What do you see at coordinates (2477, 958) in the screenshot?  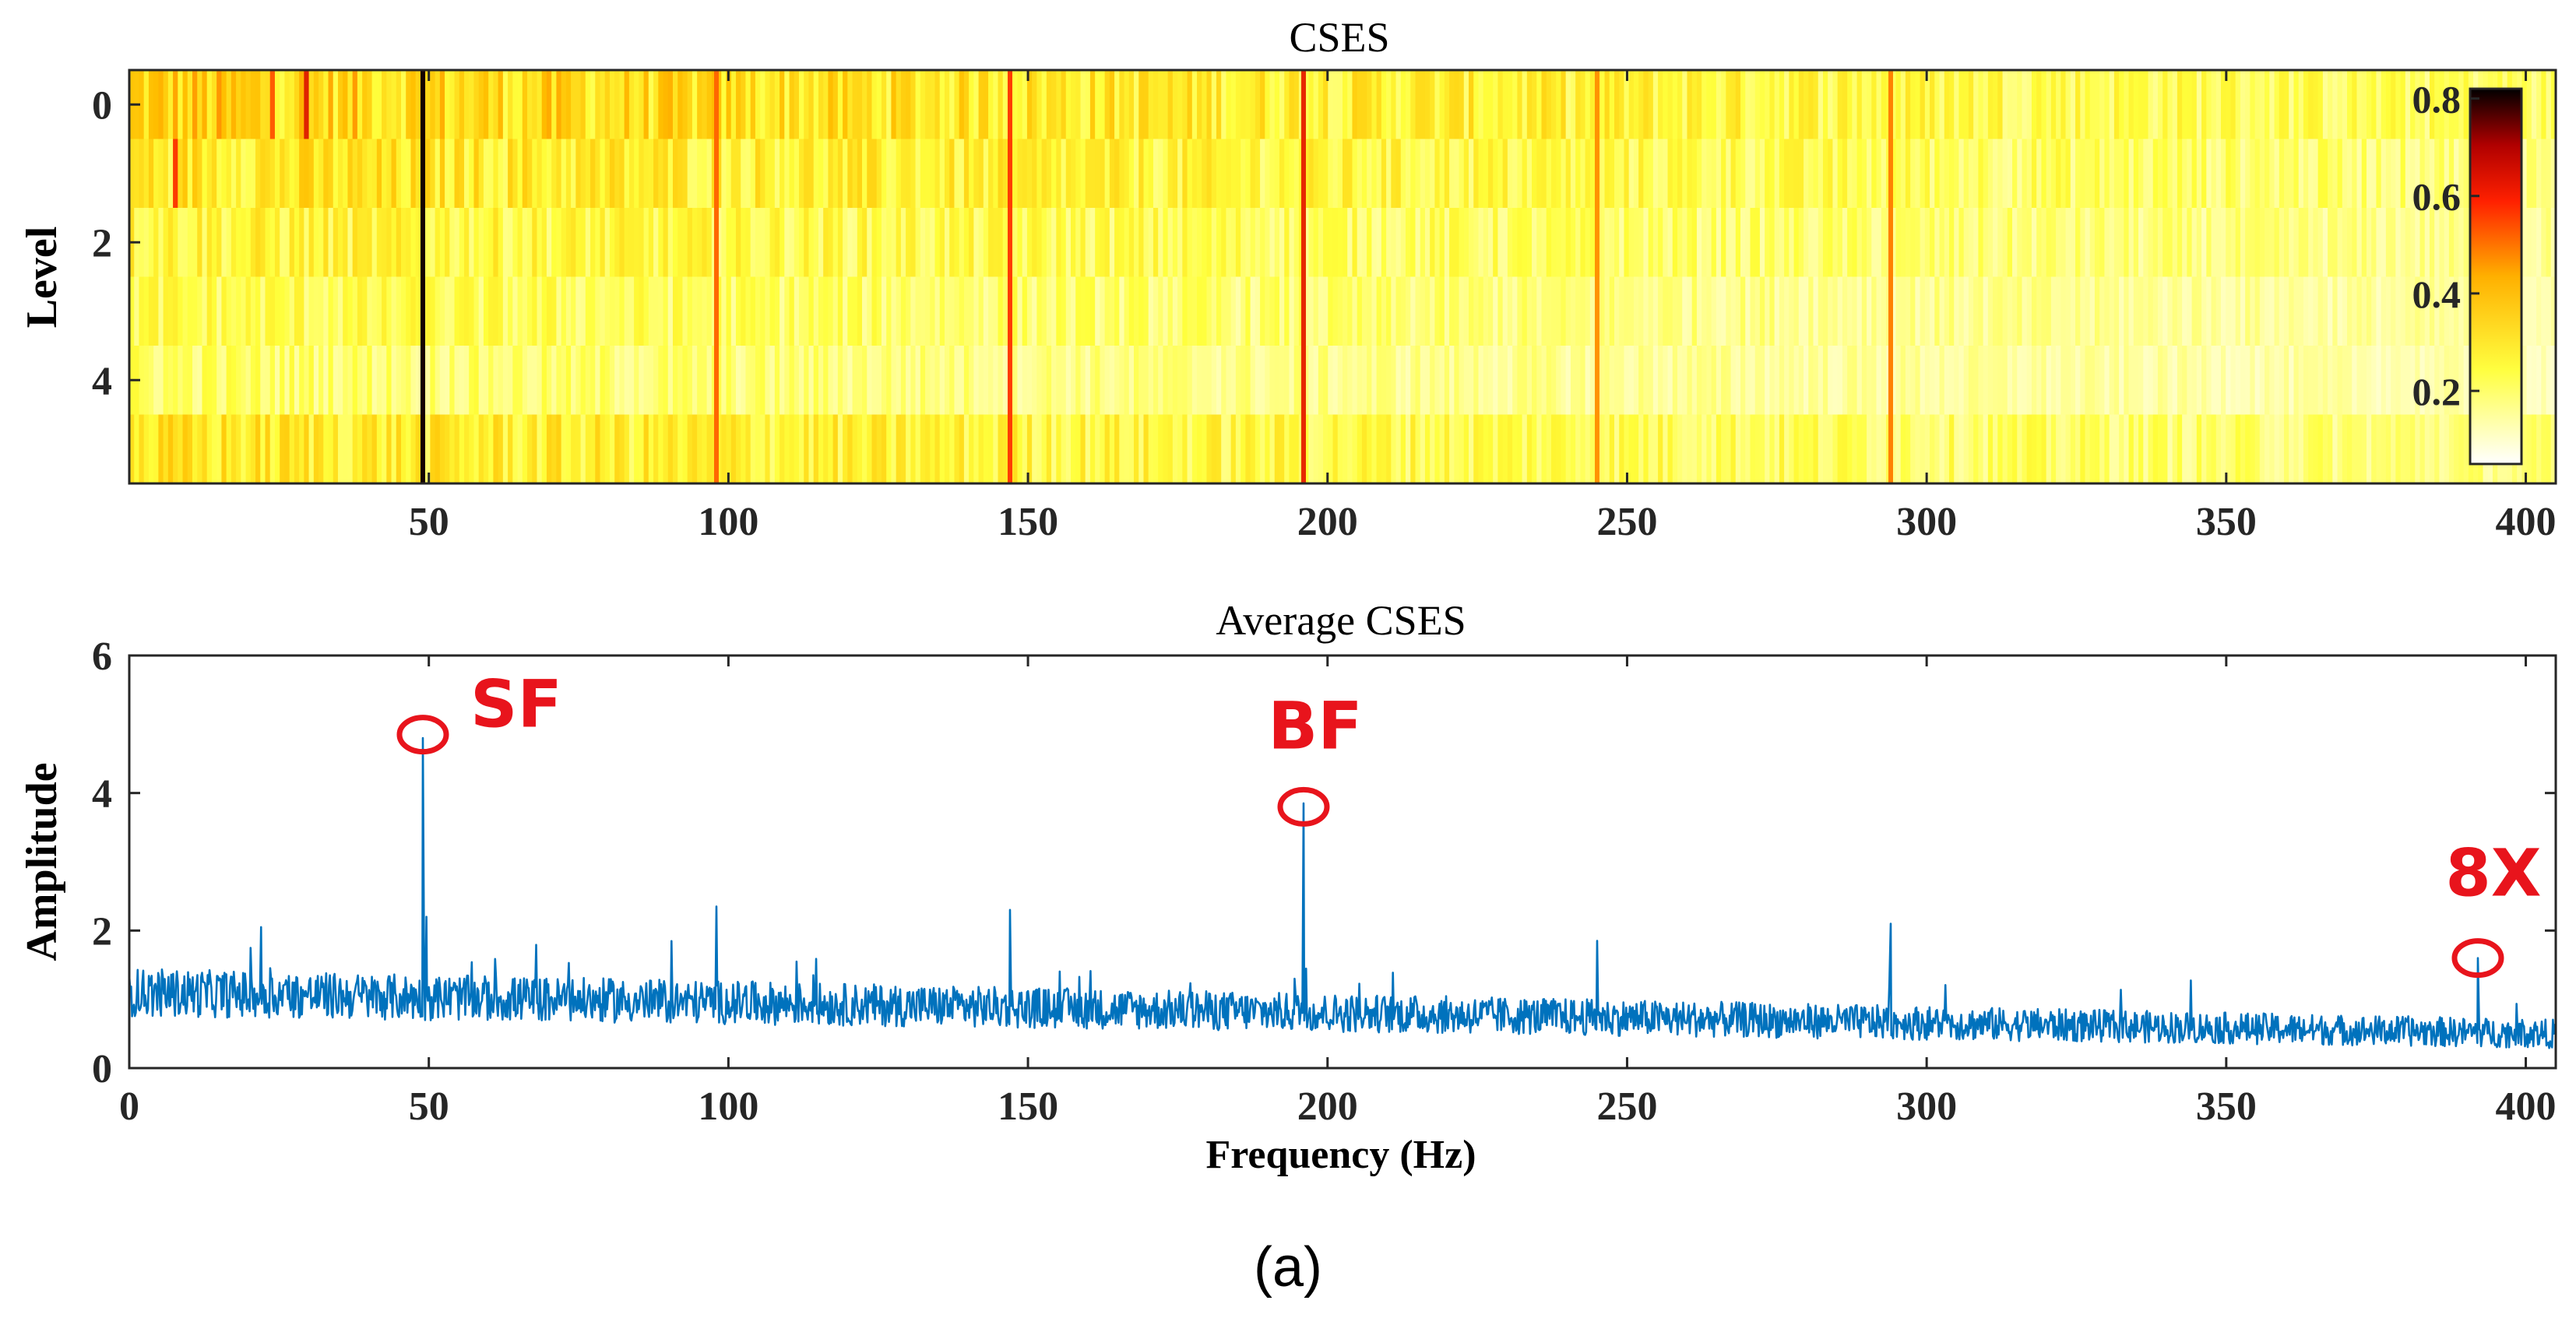 I see `annotation-circle-8x` at bounding box center [2477, 958].